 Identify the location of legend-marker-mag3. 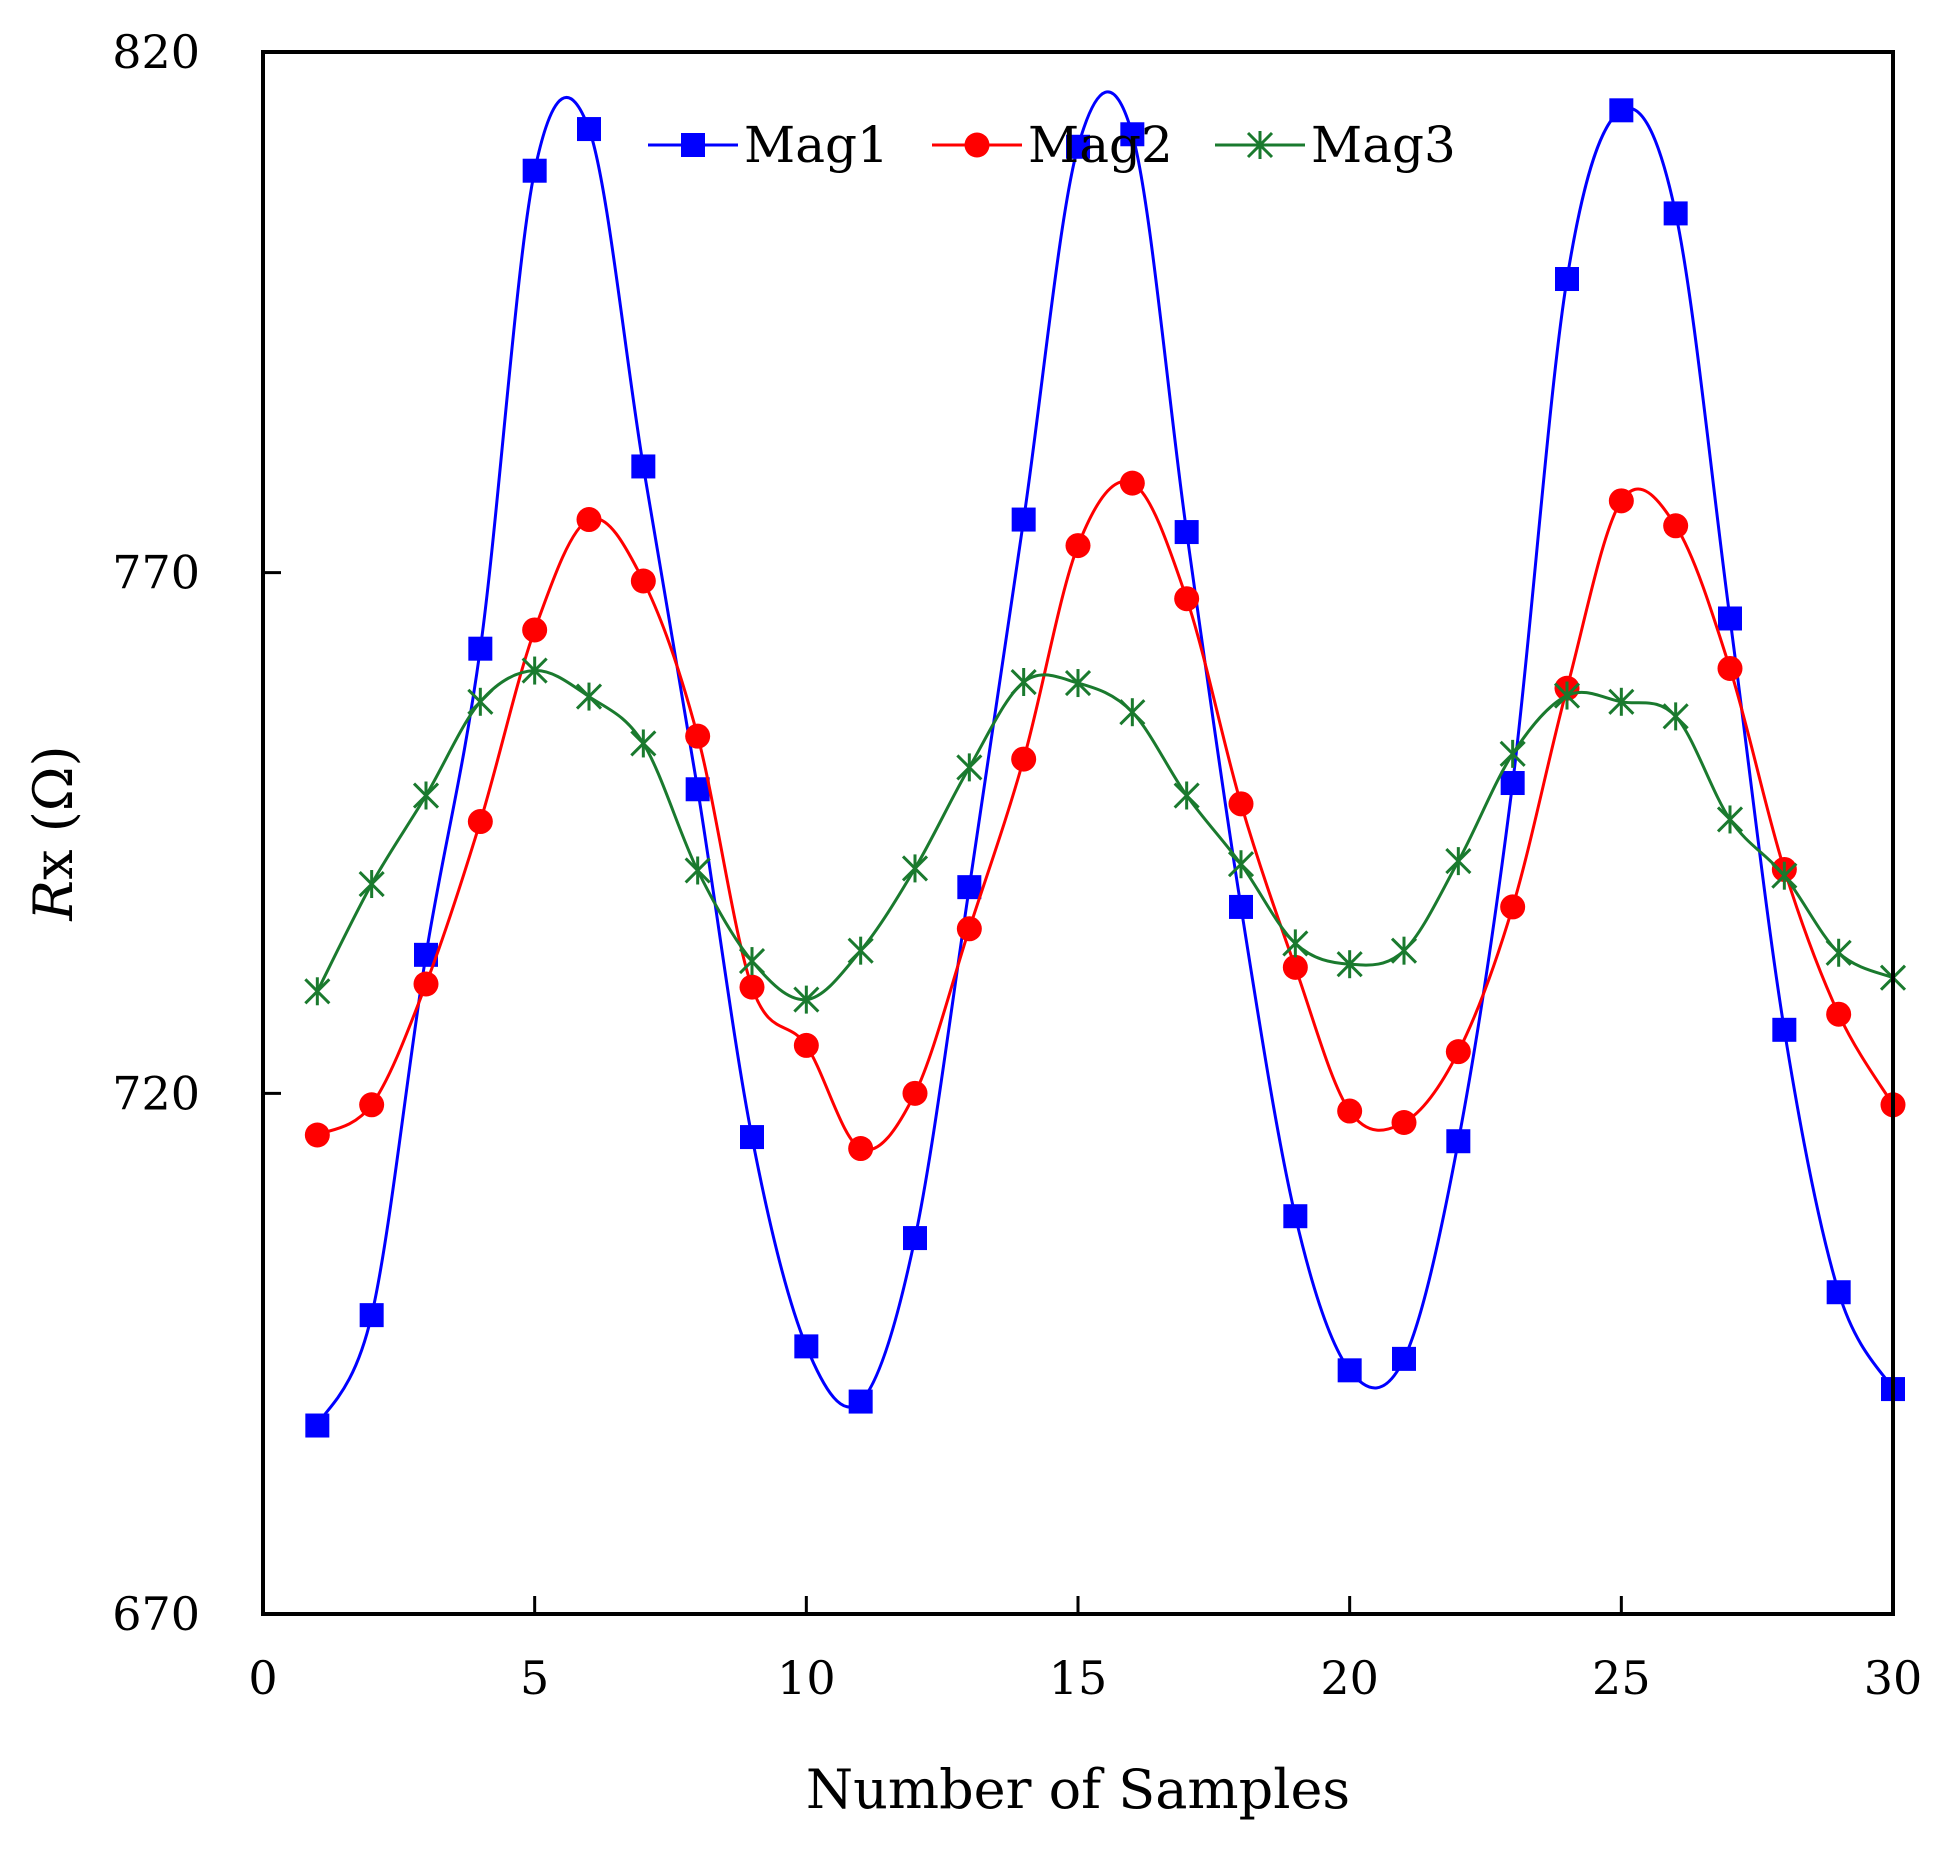
(1260, 145).